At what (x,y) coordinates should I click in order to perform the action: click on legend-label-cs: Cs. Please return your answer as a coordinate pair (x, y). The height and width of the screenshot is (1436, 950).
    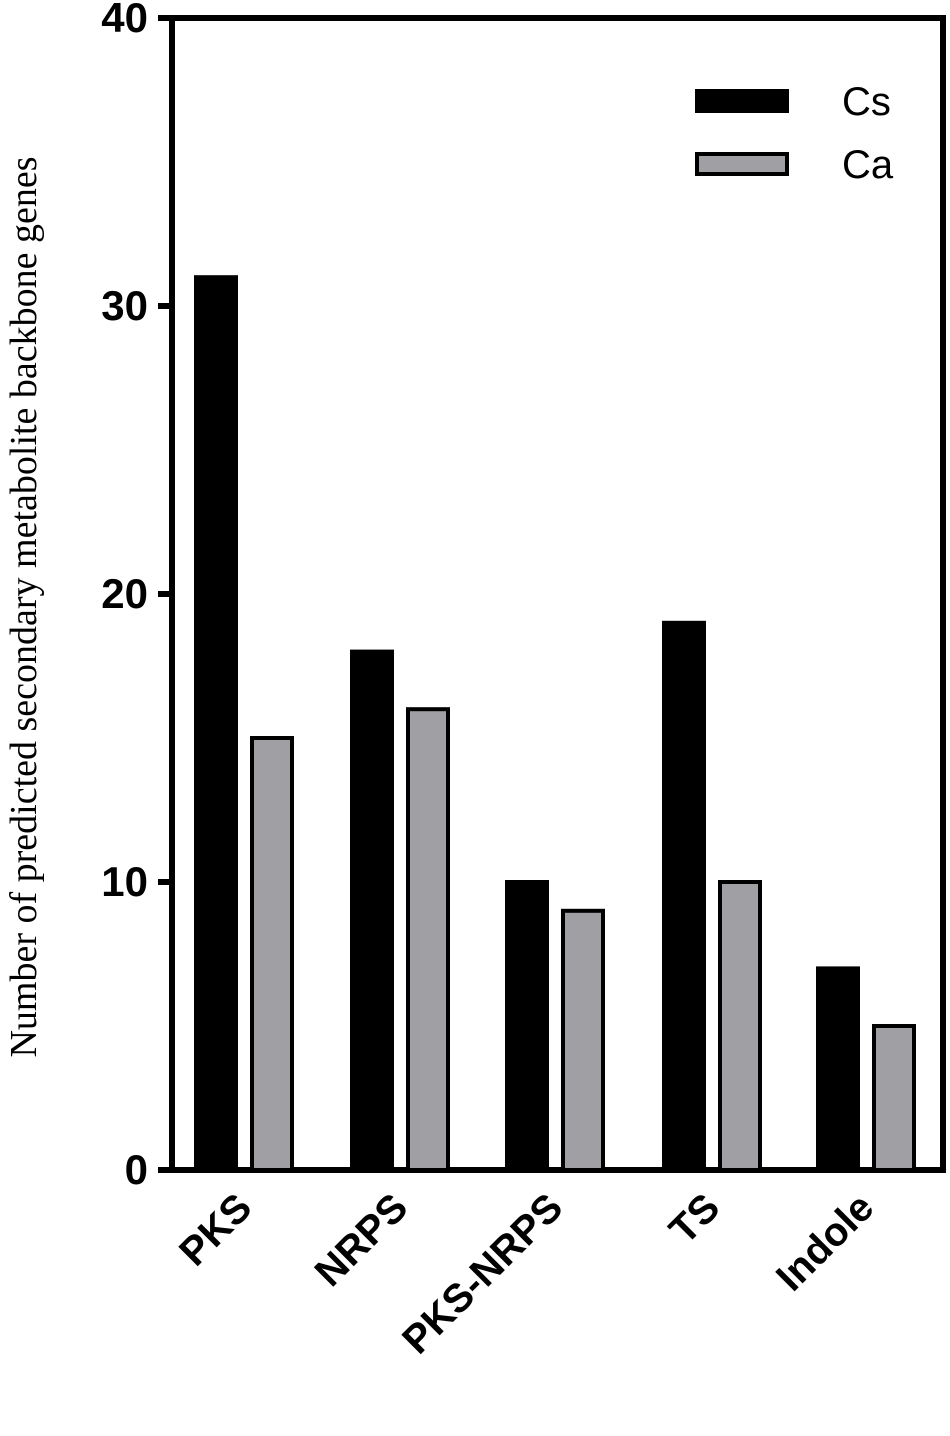
    Looking at the image, I should click on (866, 102).